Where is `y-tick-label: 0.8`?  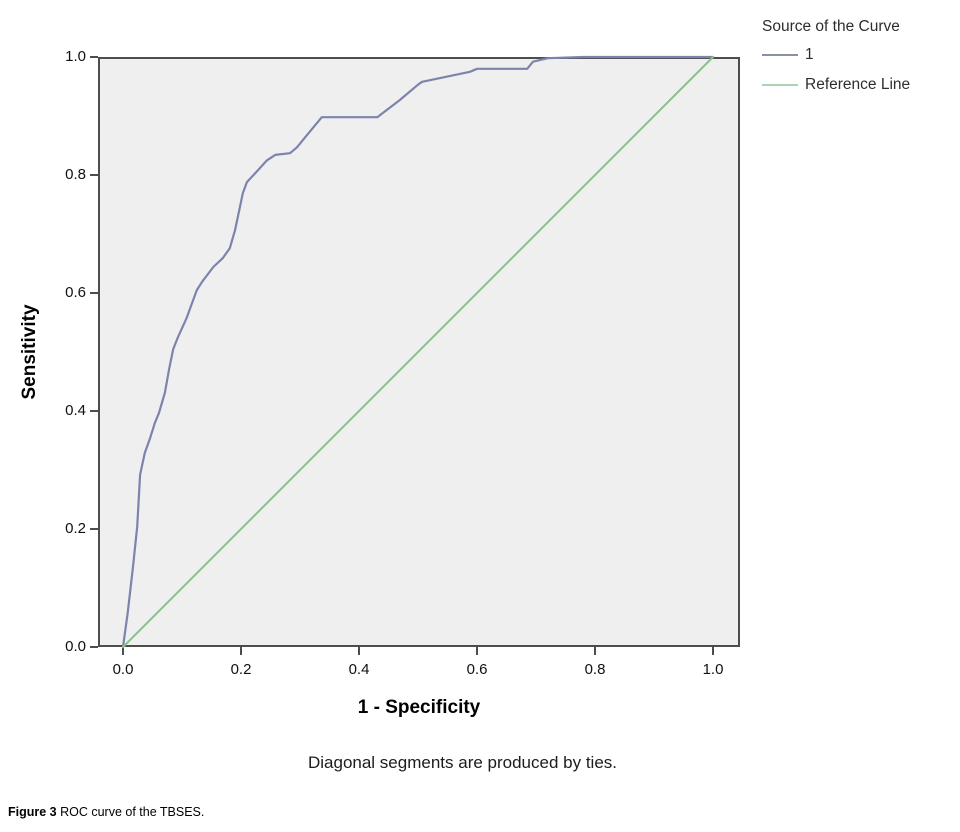
y-tick-label: 0.8 is located at coordinates (75, 174).